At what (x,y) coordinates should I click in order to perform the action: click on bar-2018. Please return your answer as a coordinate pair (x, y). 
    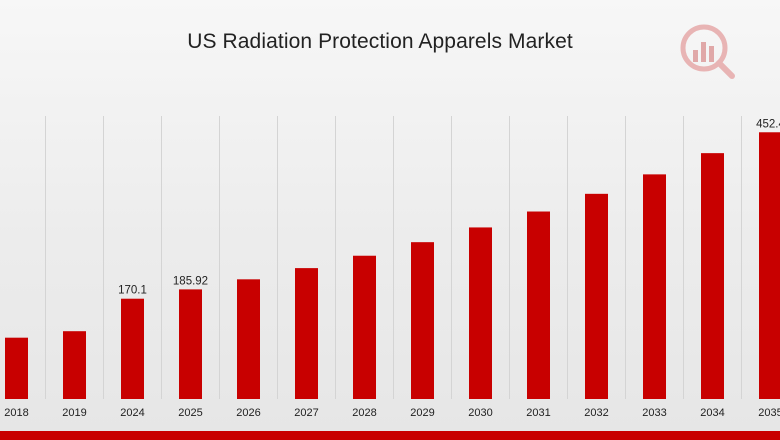
    Looking at the image, I should click on (16, 368).